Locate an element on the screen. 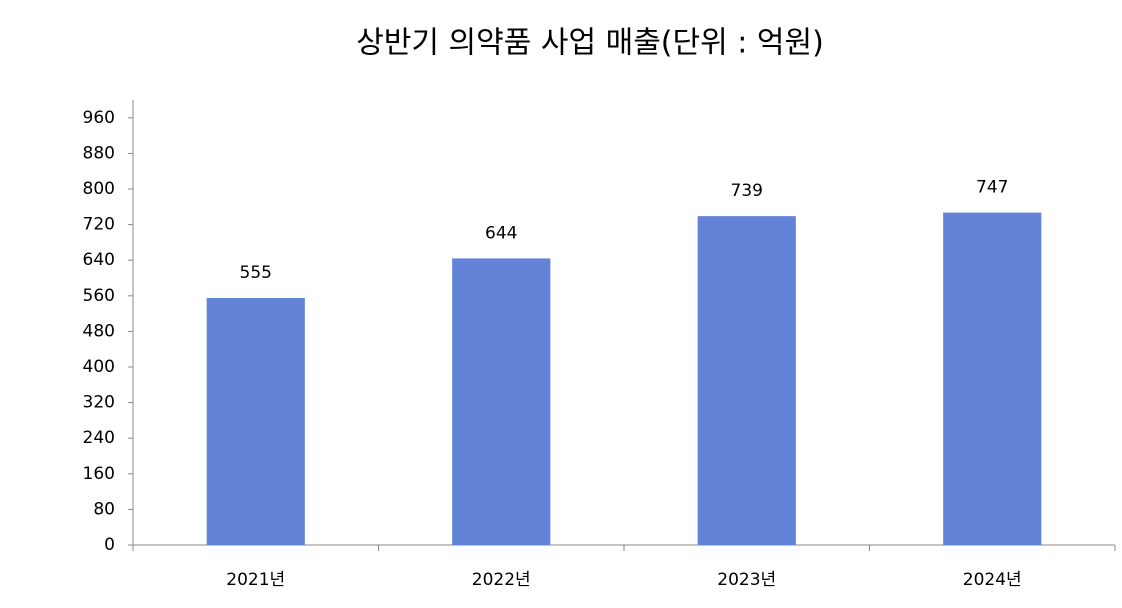 Image resolution: width=1122 pixels, height=608 pixels. y-tick-label: 480 is located at coordinates (99, 331).